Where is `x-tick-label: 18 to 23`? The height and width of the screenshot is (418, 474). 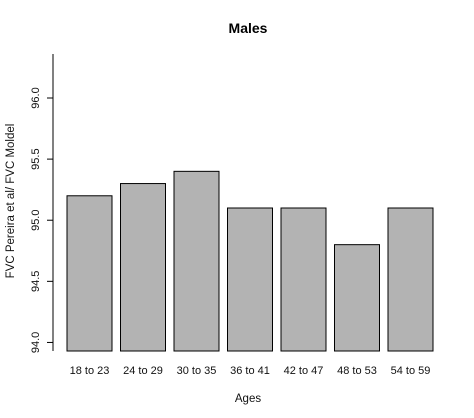 x-tick-label: 18 to 23 is located at coordinates (90, 371).